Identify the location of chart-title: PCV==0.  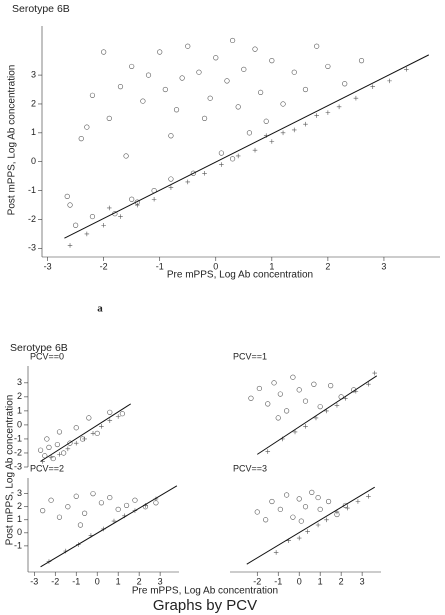
(47, 356).